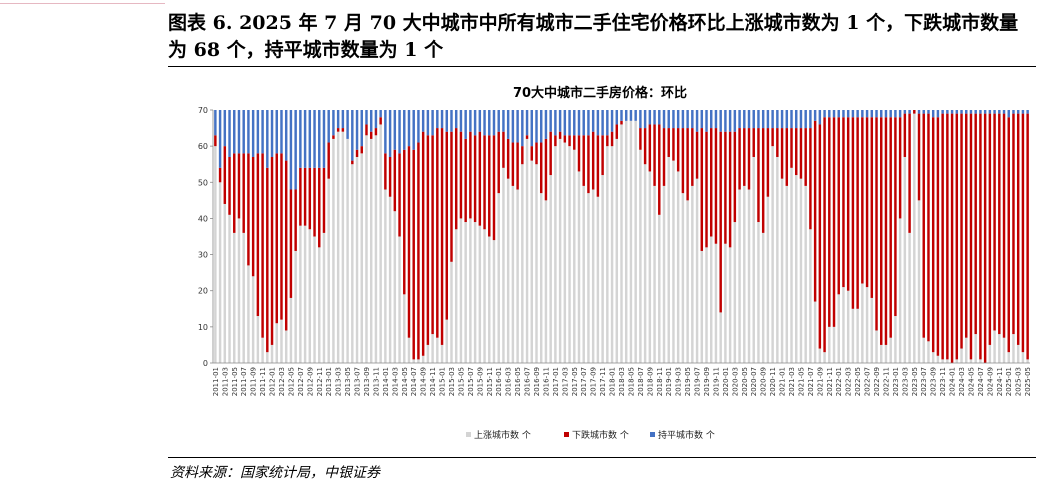 The height and width of the screenshot is (486, 1042). What do you see at coordinates (688, 381) in the screenshot?
I see `x-tick-label: 2019-05` at bounding box center [688, 381].